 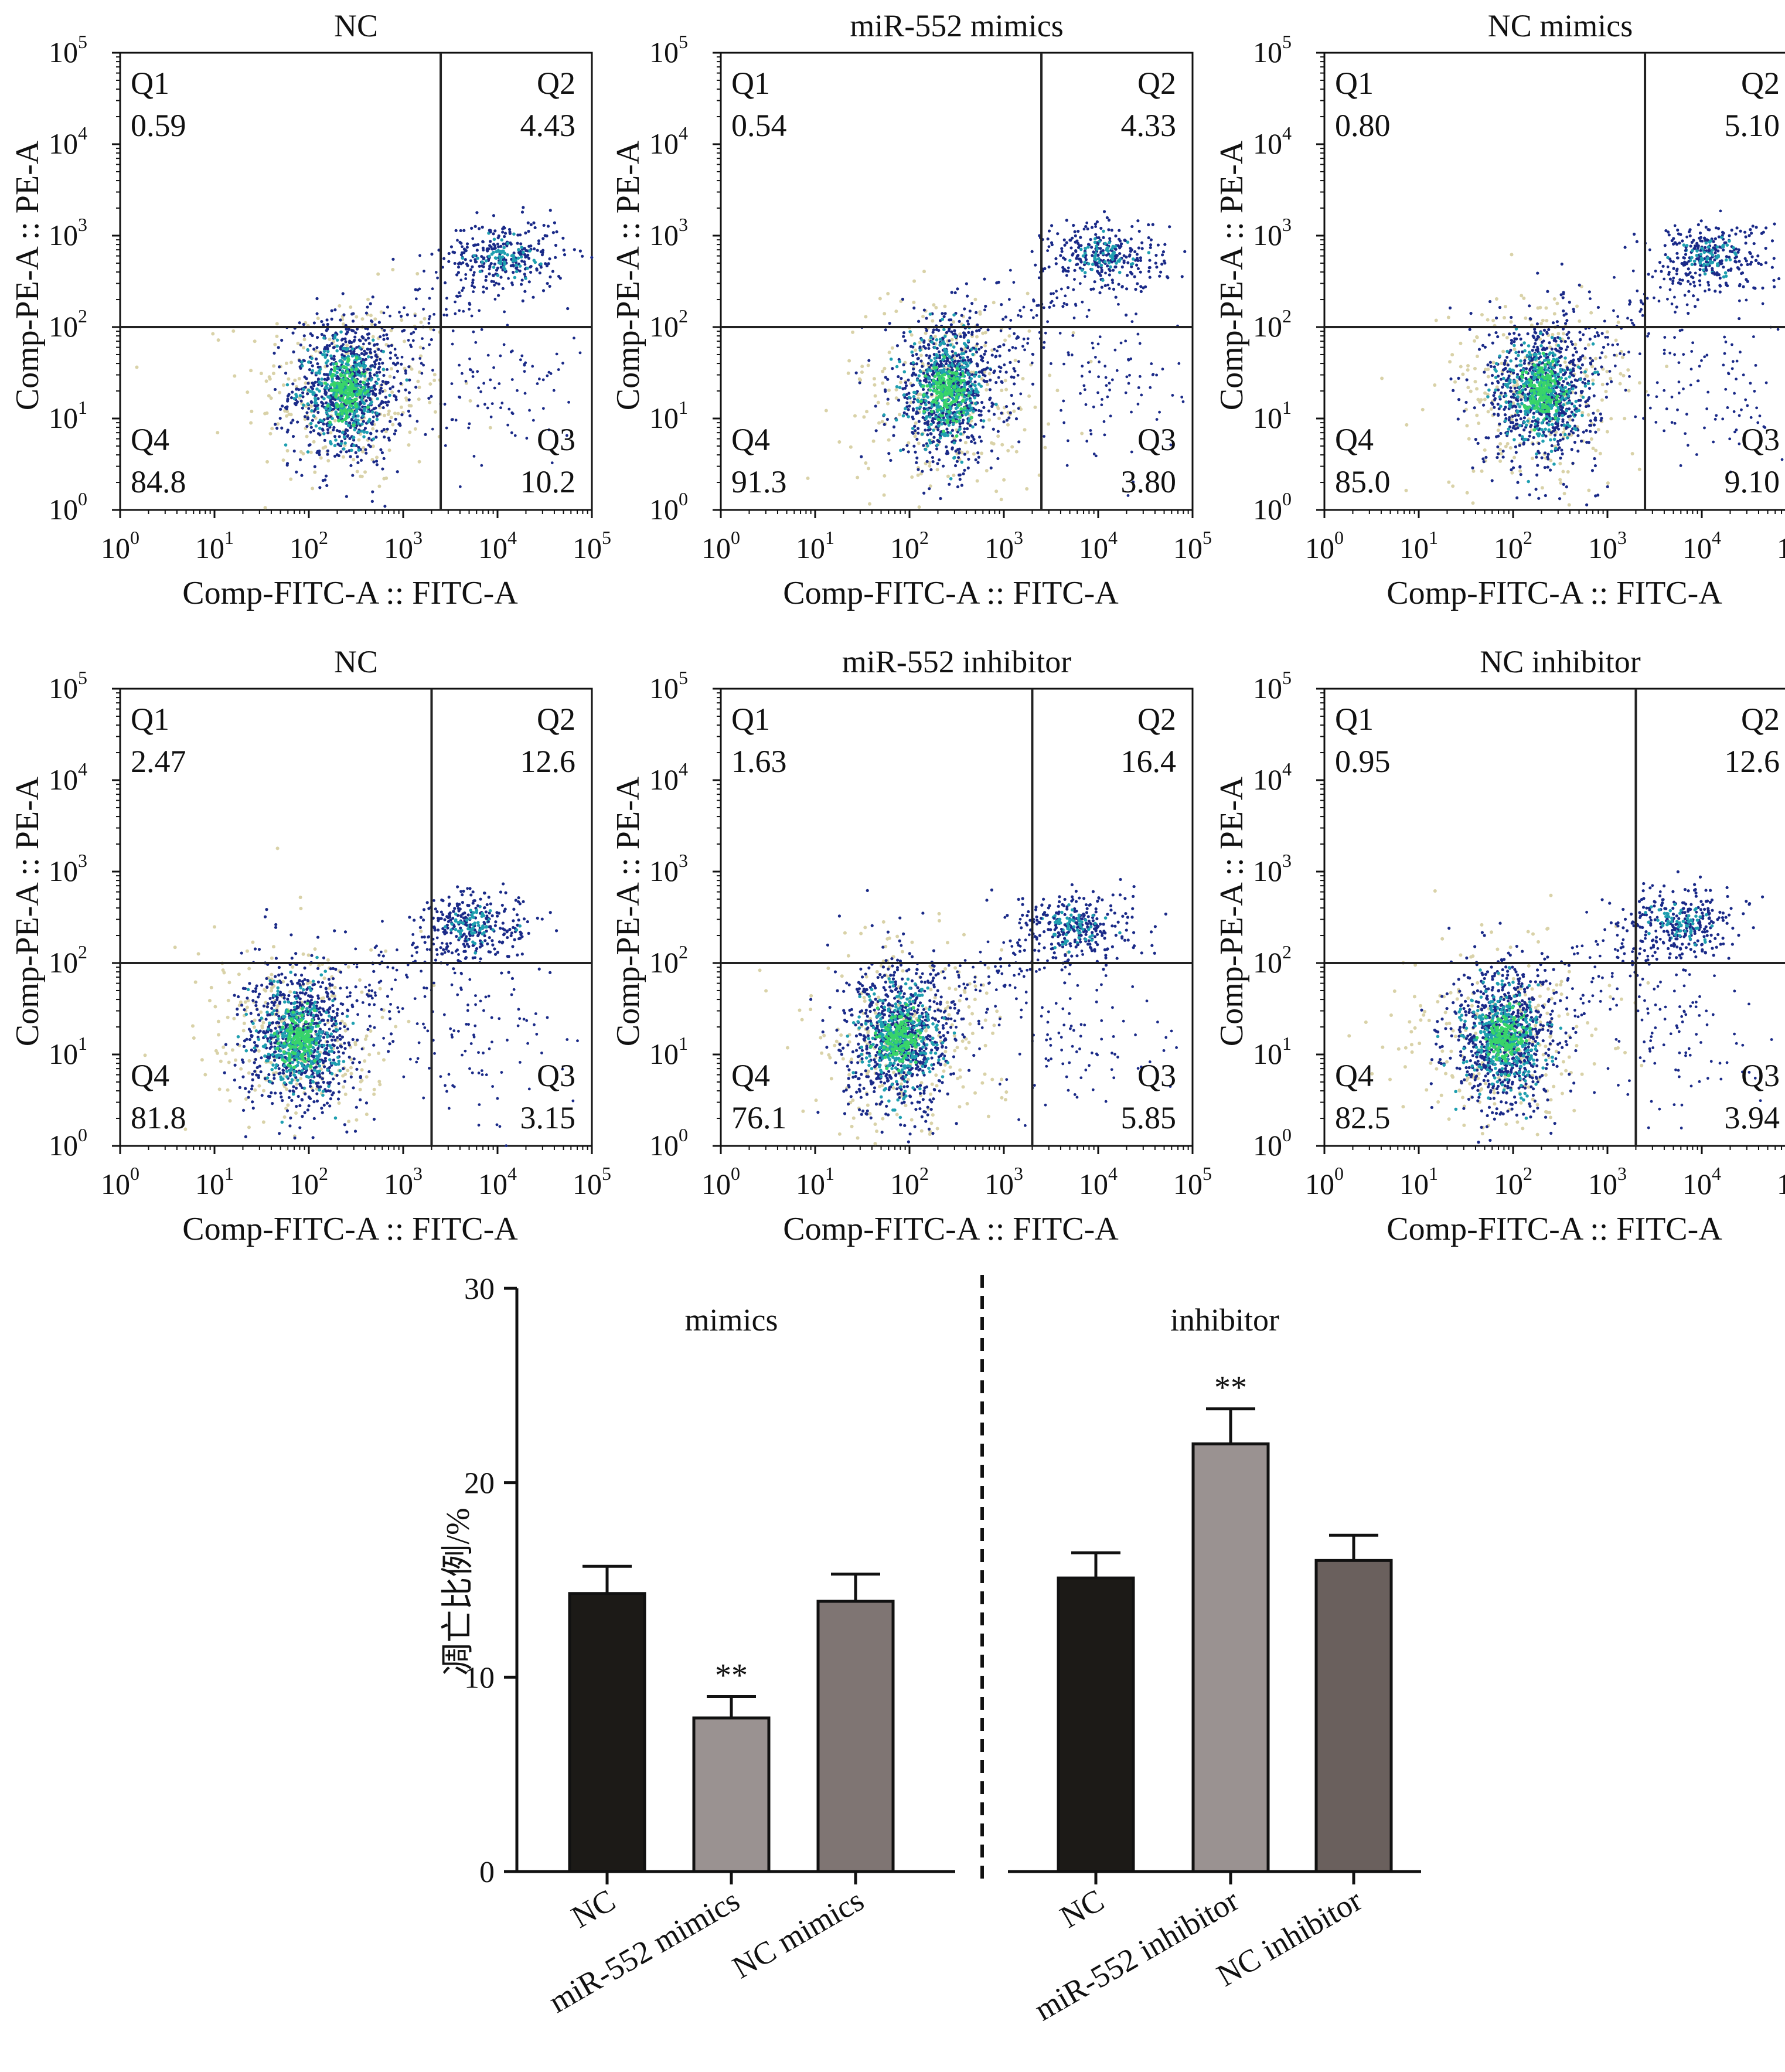 What do you see at coordinates (1149, 125) in the screenshot?
I see `quadrant-value: 4.33` at bounding box center [1149, 125].